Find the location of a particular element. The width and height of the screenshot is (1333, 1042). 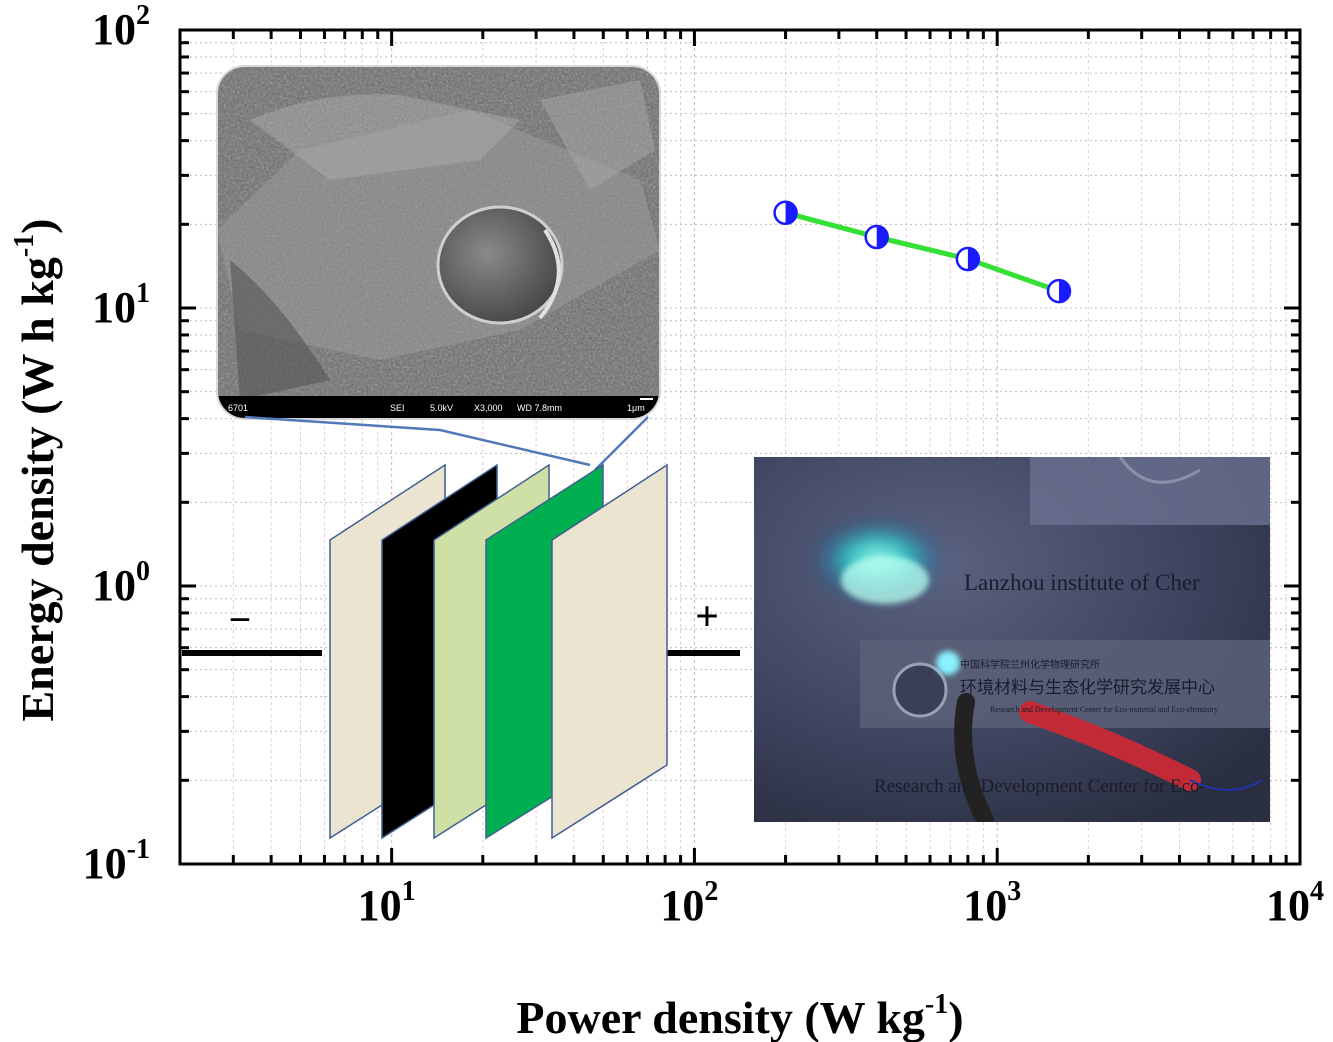

x-axis-title: Power density (W kg-1) is located at coordinates (739, 1015).